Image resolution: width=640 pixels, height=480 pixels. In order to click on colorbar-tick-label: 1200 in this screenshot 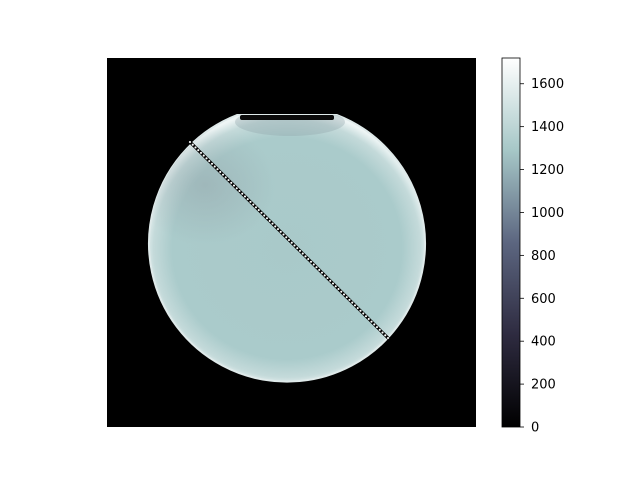, I will do `click(547, 170)`.